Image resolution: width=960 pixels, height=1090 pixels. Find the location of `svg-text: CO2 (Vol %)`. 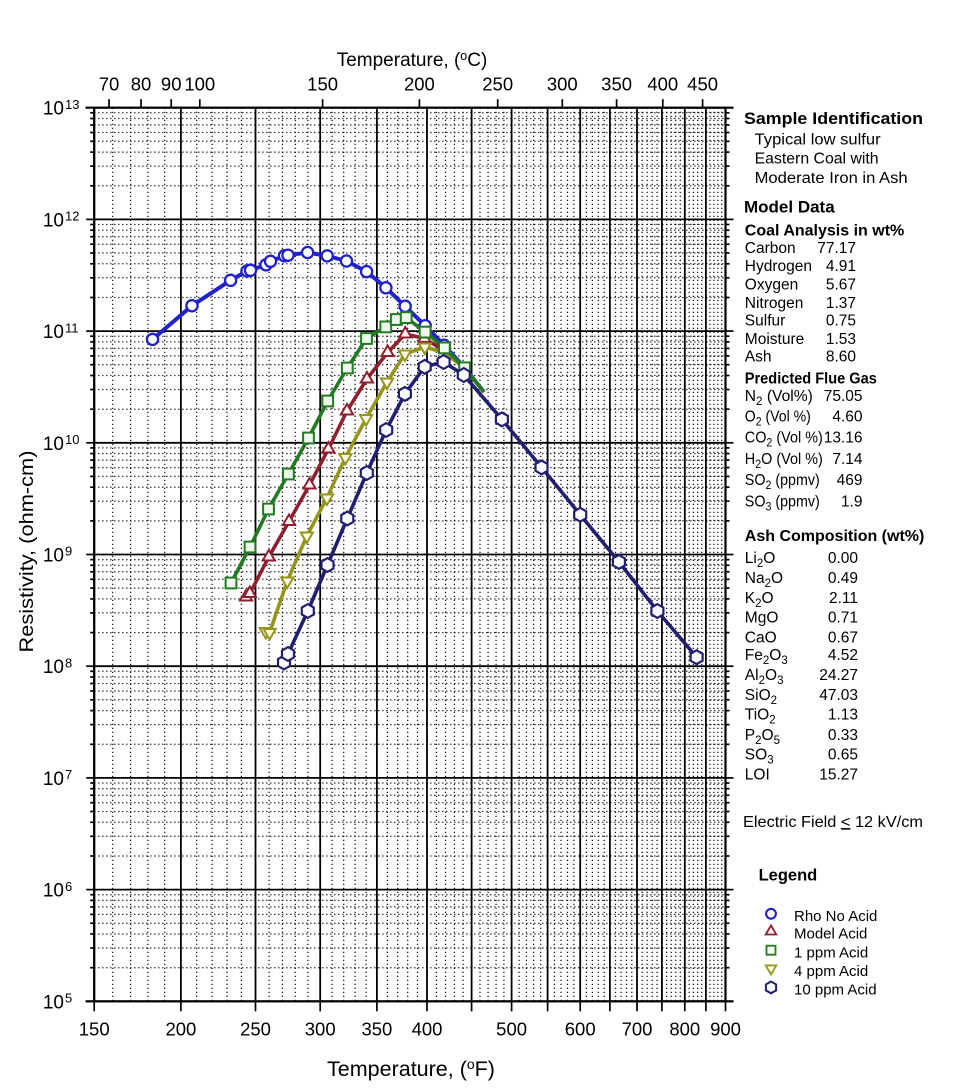

svg-text: CO2 (Vol %) is located at coordinates (784, 440).